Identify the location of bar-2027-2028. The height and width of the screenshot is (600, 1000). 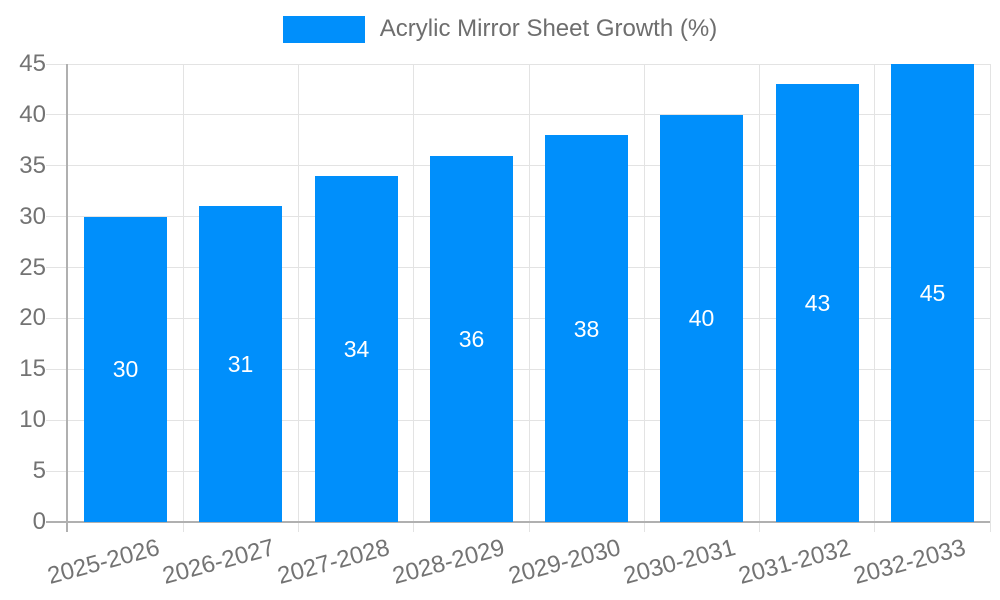
(356, 348).